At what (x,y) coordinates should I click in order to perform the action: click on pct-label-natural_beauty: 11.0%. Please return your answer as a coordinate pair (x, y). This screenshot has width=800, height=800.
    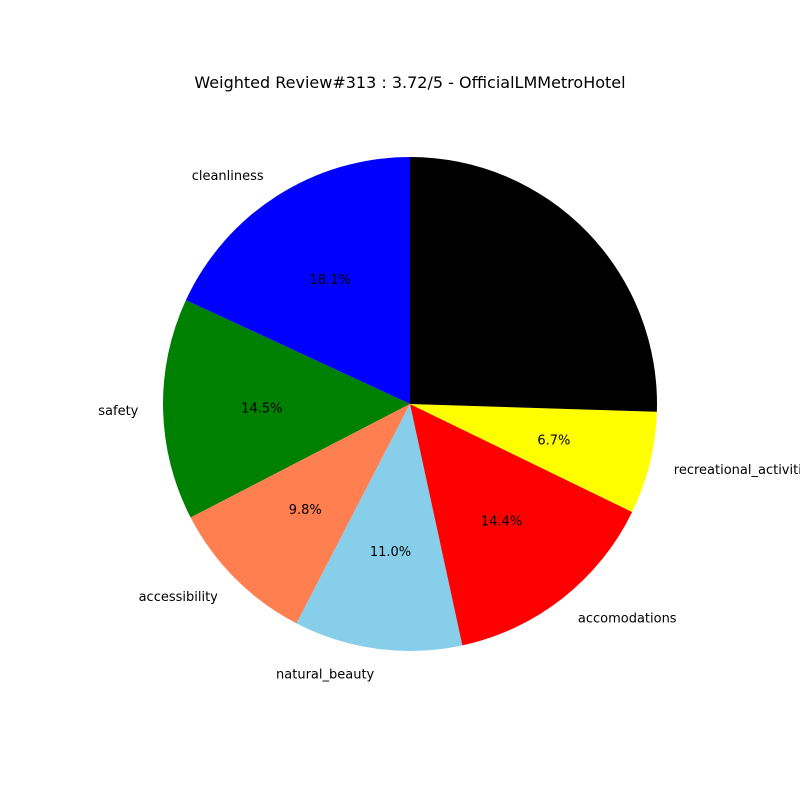
    Looking at the image, I should click on (390, 552).